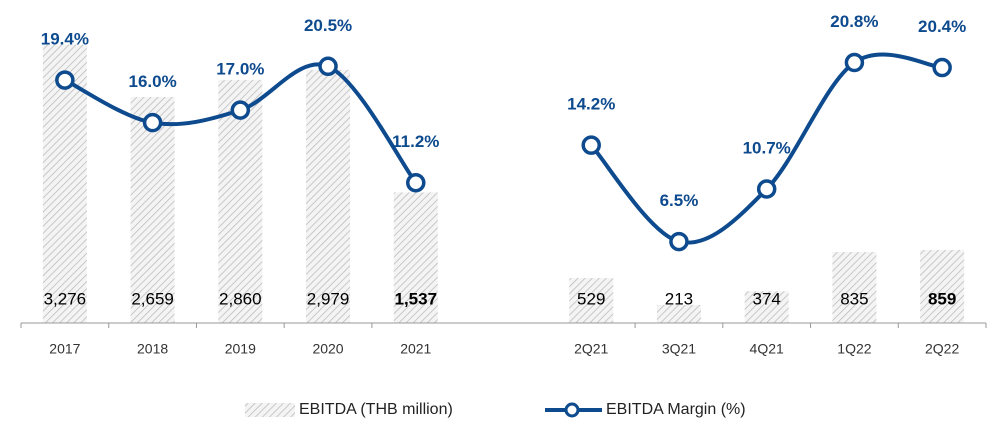 This screenshot has height=424, width=997. I want to click on margin-value-label: 10.7%, so click(767, 147).